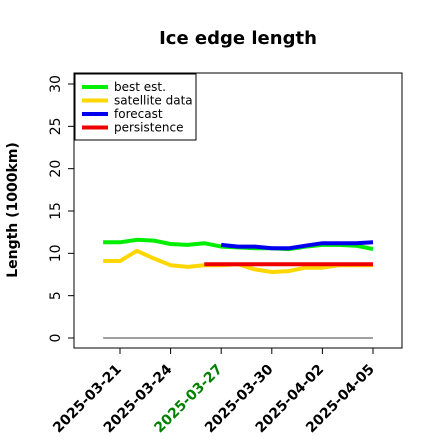  What do you see at coordinates (153, 101) in the screenshot?
I see `legend-label: satellite data` at bounding box center [153, 101].